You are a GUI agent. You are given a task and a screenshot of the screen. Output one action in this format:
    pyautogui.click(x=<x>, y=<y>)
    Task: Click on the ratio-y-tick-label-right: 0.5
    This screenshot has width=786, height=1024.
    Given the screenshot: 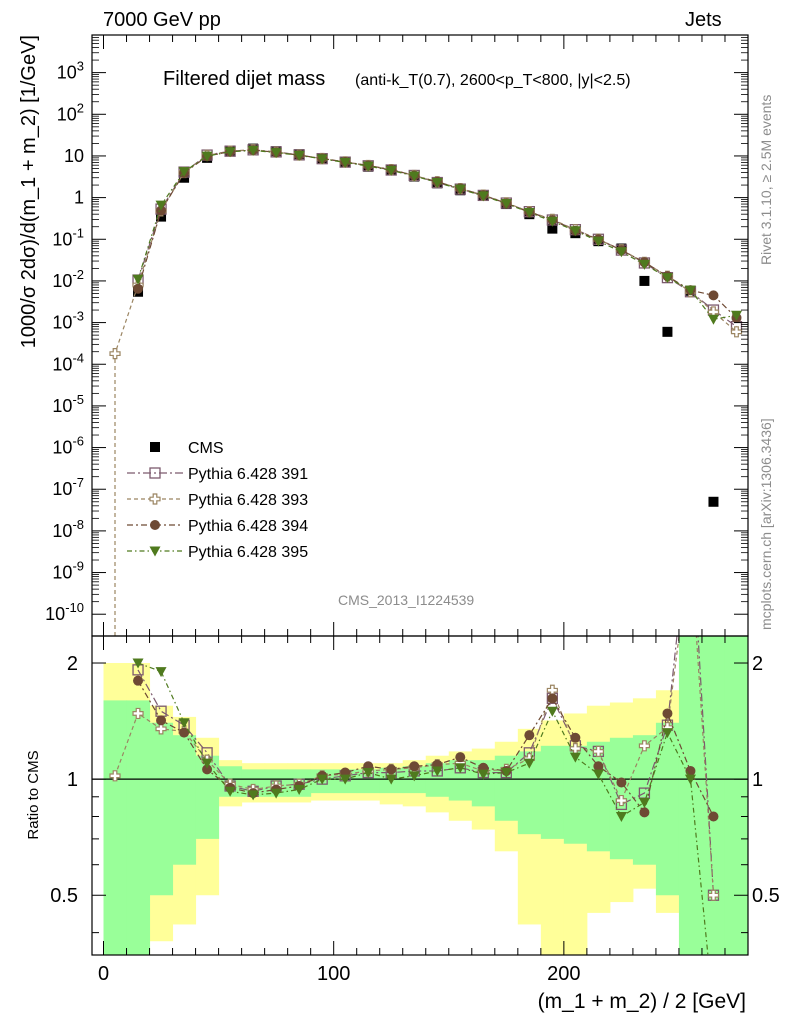 What is the action you would take?
    pyautogui.click(x=766, y=896)
    